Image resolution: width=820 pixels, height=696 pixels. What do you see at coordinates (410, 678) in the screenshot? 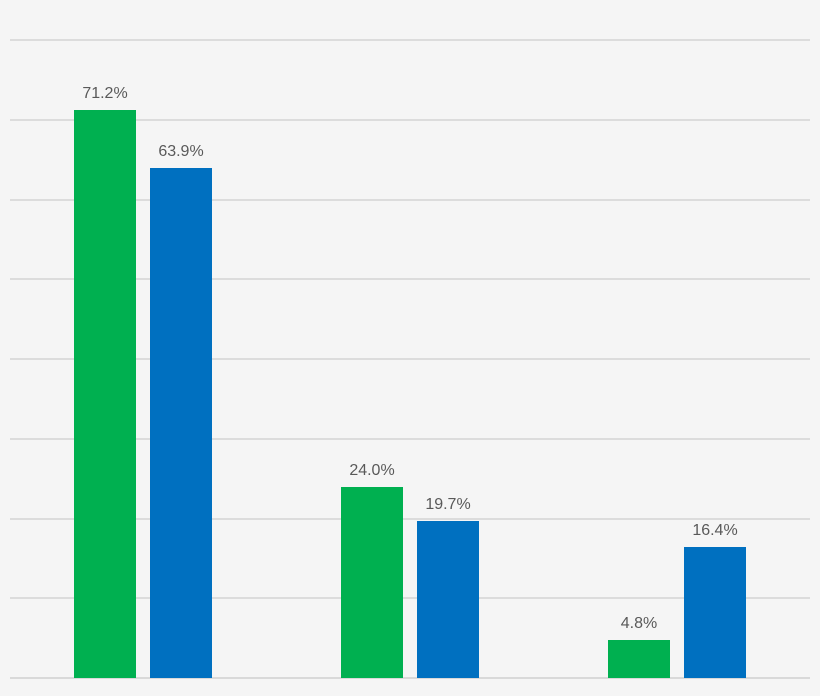
I see `x-axis-line` at bounding box center [410, 678].